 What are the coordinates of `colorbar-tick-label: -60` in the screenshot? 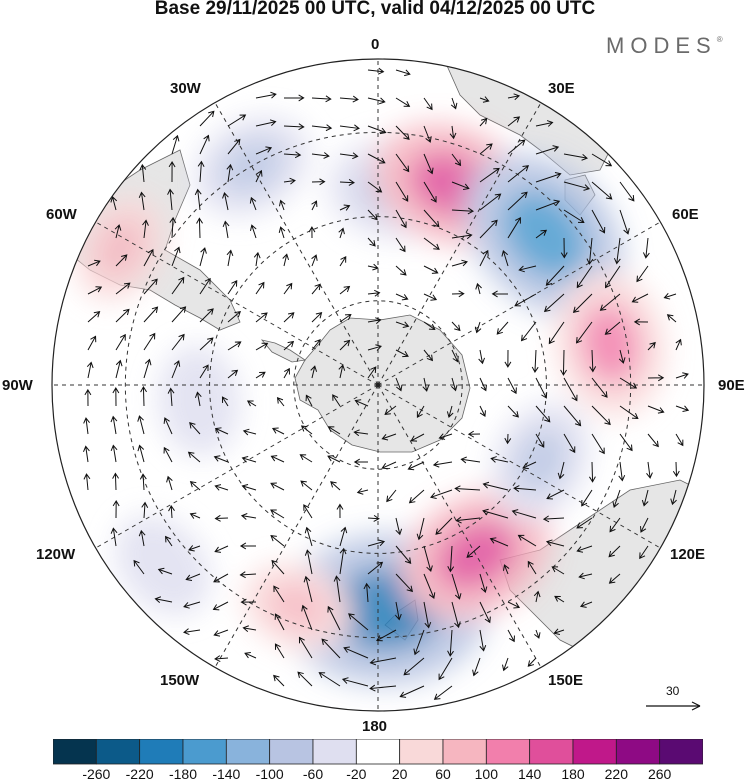 It's located at (313, 774).